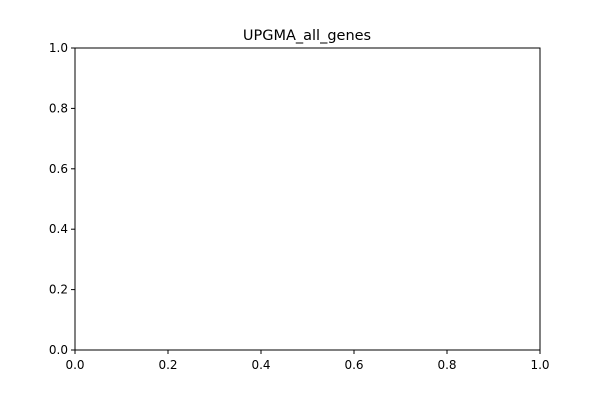 Image resolution: width=600 pixels, height=405 pixels. Describe the element at coordinates (58, 108) in the screenshot. I see `y-tick-label: 0.8` at that location.